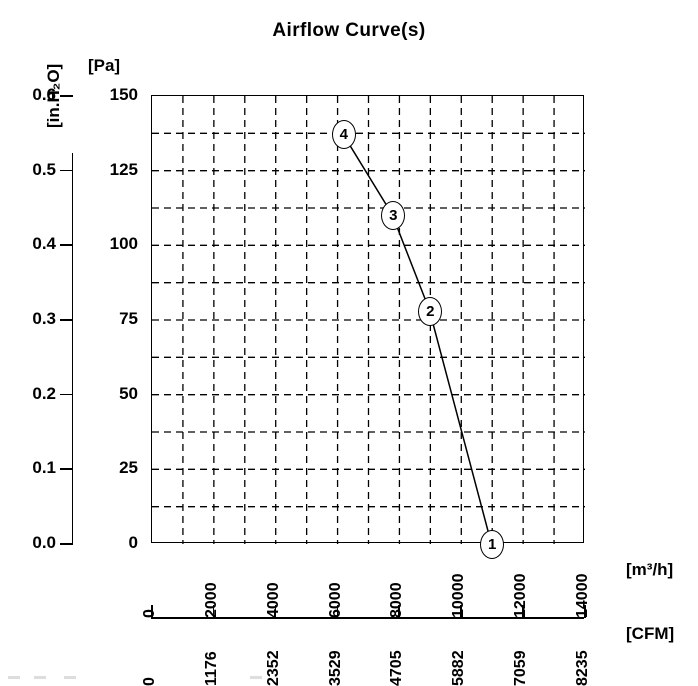 The height and width of the screenshot is (686, 698). I want to click on y-tick-label-inh2o-0.0: 0.0, so click(44, 542).